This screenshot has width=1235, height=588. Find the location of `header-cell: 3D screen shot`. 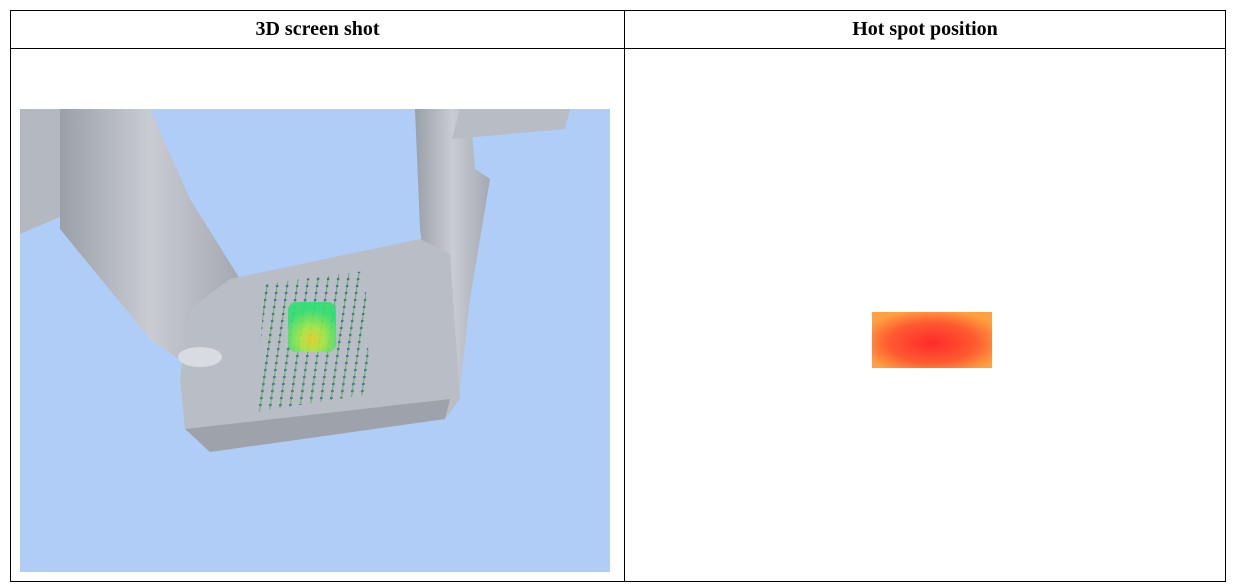

header-cell: 3D screen shot is located at coordinates (317, 29).